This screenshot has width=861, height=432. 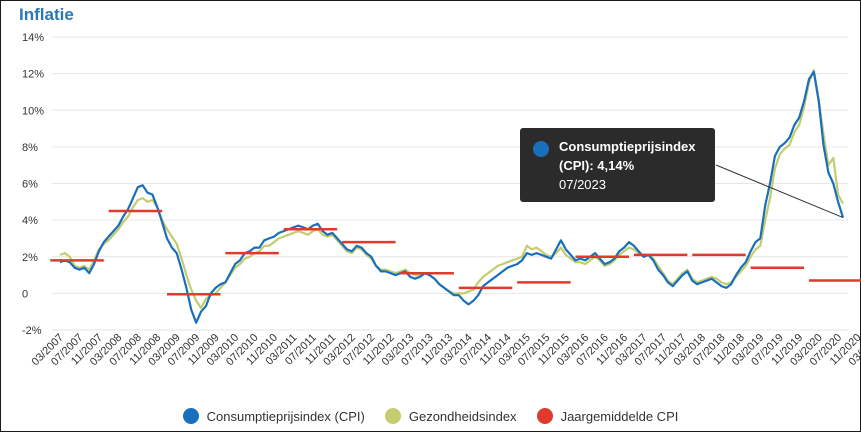 I want to click on y-tick-label: 2%, so click(x=30, y=258).